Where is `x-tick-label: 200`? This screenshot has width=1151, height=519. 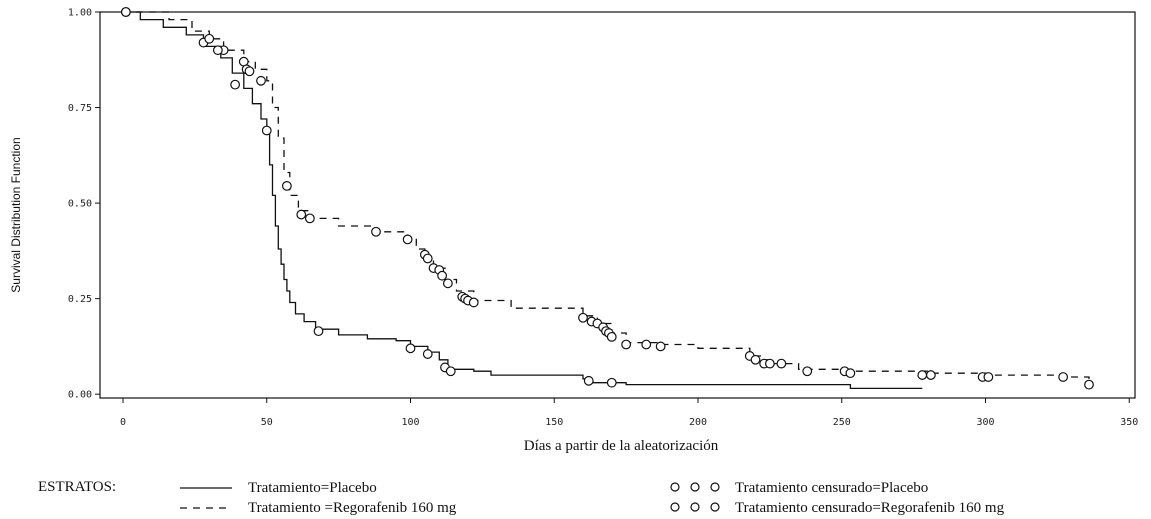
x-tick-label: 200 is located at coordinates (698, 422).